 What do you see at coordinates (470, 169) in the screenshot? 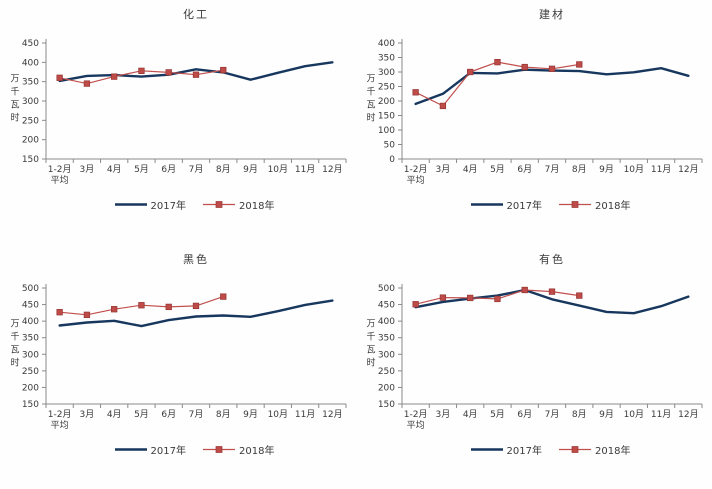
I see `x-tick-label: 4月` at bounding box center [470, 169].